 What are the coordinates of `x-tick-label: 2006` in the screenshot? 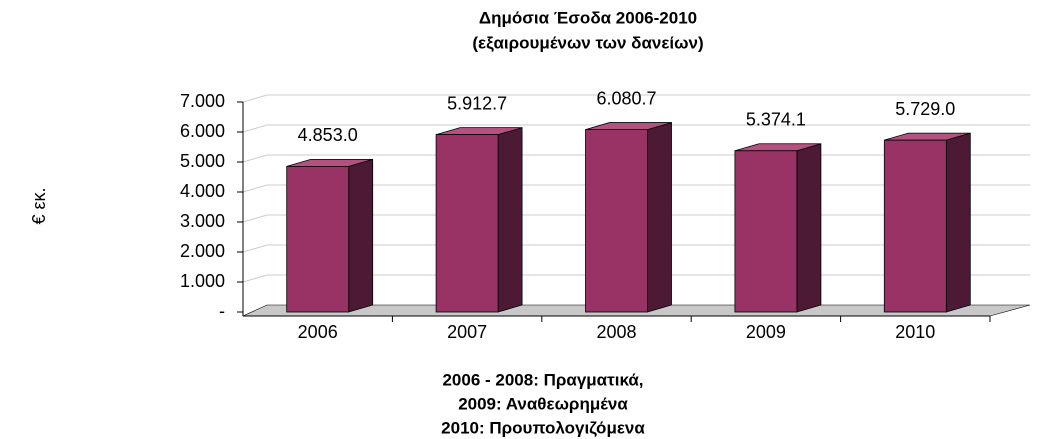 It's located at (318, 332).